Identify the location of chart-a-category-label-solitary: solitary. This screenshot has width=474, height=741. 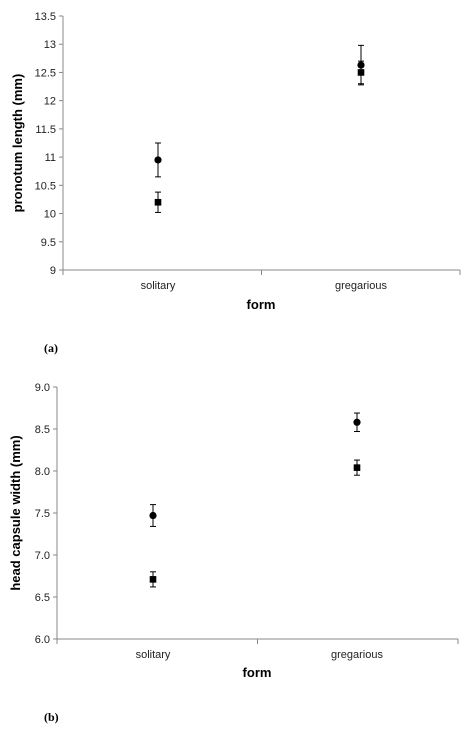
(158, 286).